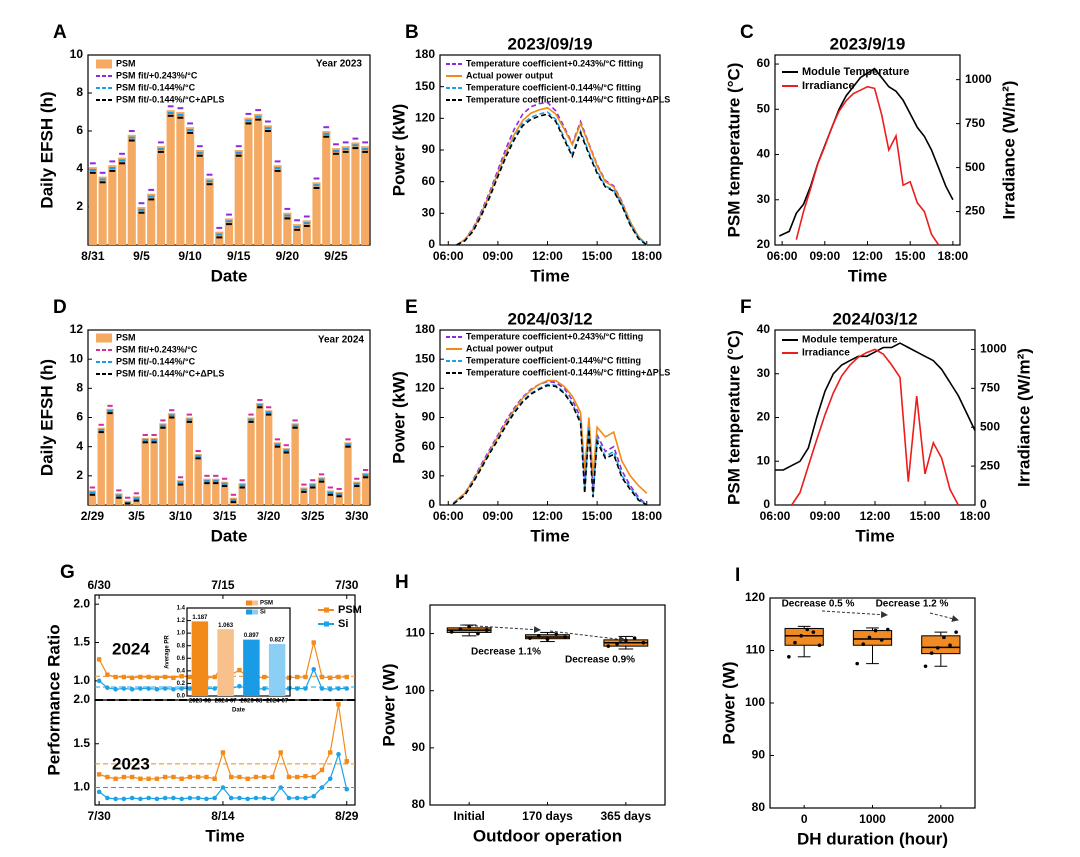 The image size is (1080, 857). I want to click on y-tick-label: 30, so click(429, 213).